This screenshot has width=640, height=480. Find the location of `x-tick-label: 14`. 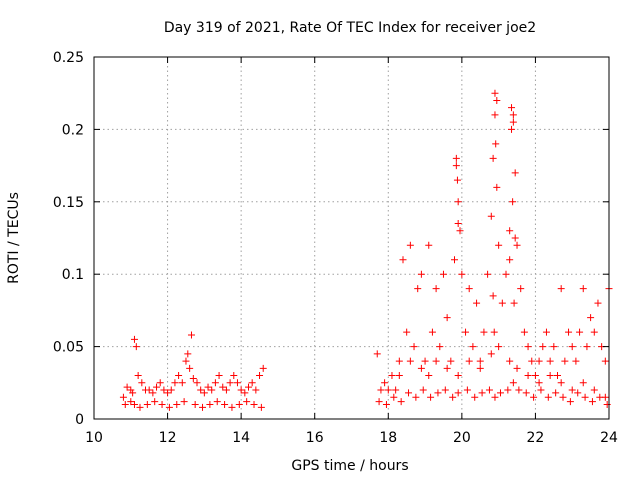

x-tick-label: 14 is located at coordinates (241, 438).